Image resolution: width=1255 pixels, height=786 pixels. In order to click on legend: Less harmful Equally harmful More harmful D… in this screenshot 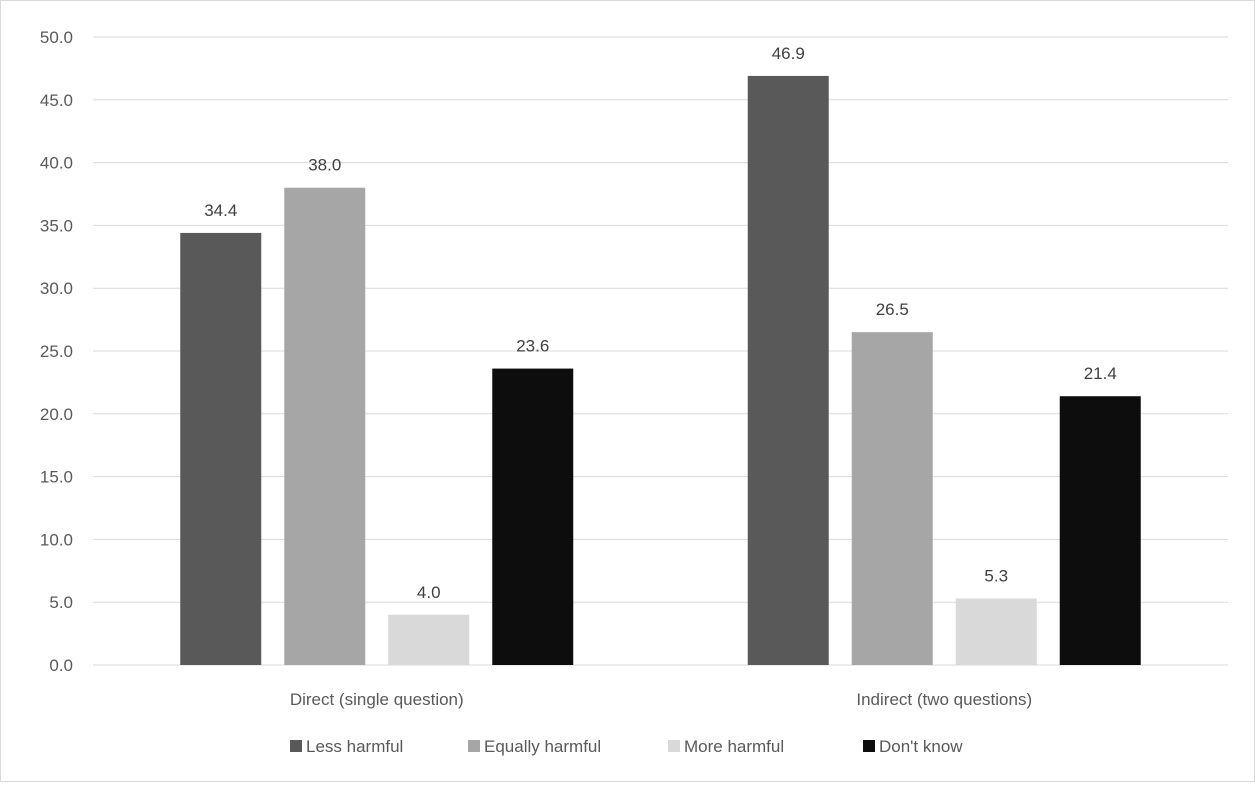, I will do `click(626, 746)`.